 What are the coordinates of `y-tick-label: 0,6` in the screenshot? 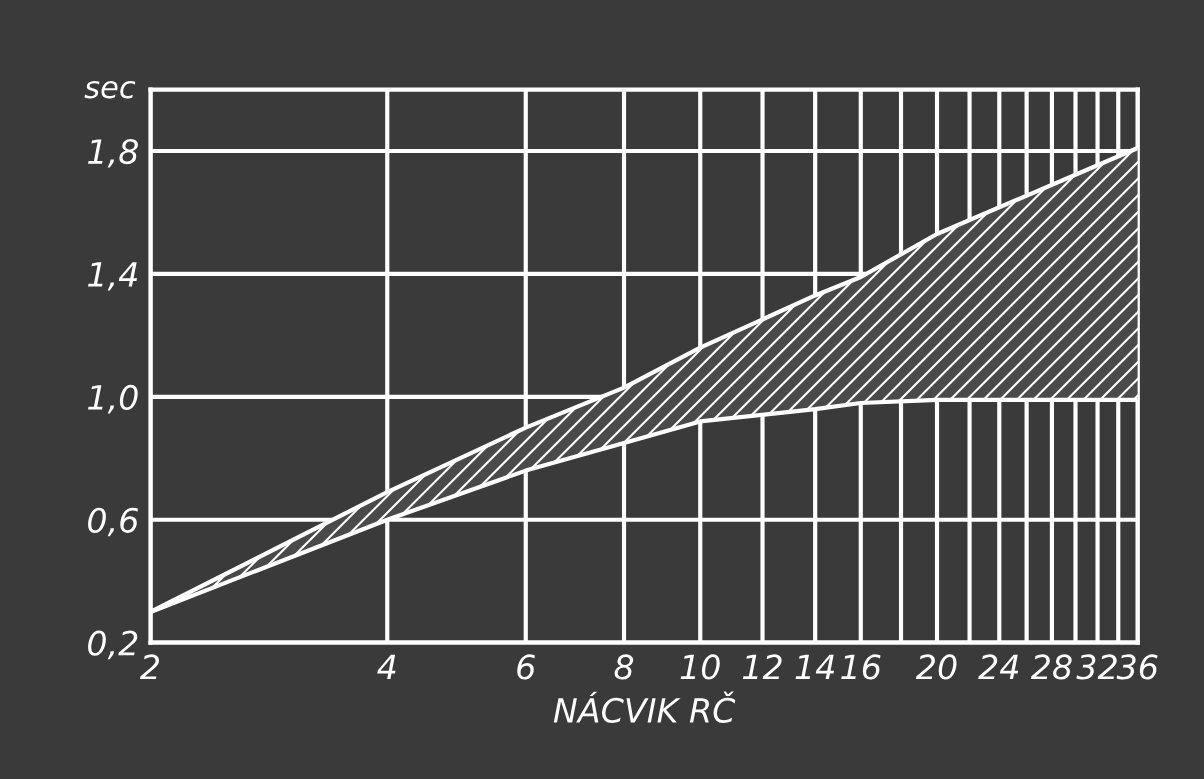 It's located at (113, 522).